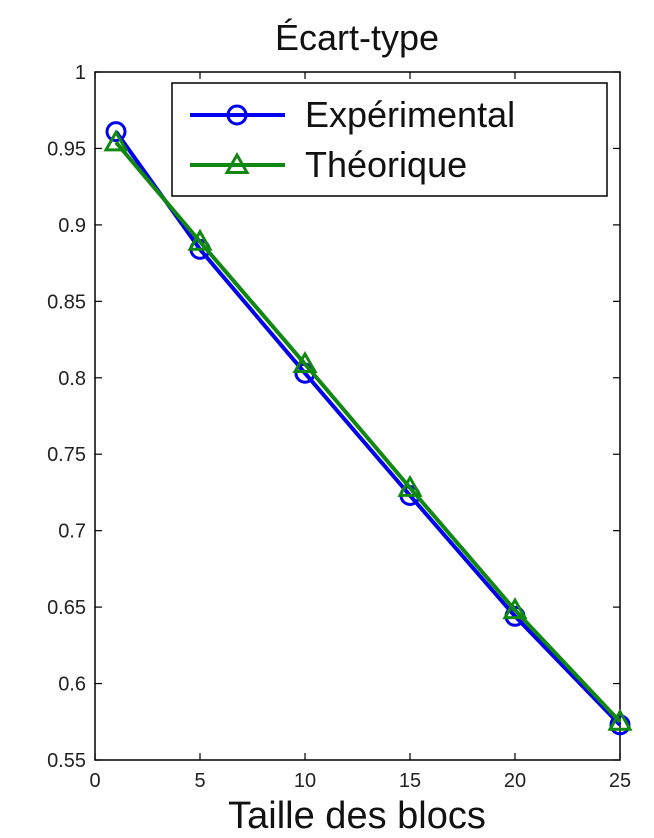 The width and height of the screenshot is (654, 838). What do you see at coordinates (199, 781) in the screenshot?
I see `x-tick-label: 5` at bounding box center [199, 781].